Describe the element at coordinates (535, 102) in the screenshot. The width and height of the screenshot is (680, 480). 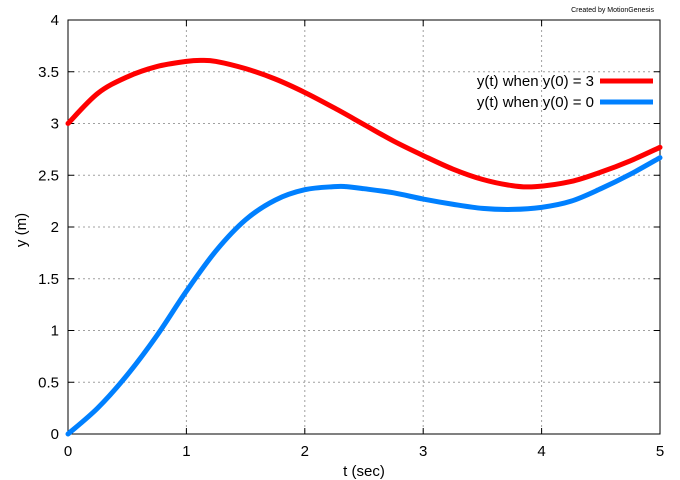
I see `legend-label-series-2: y(t) when y(0) = 0` at that location.